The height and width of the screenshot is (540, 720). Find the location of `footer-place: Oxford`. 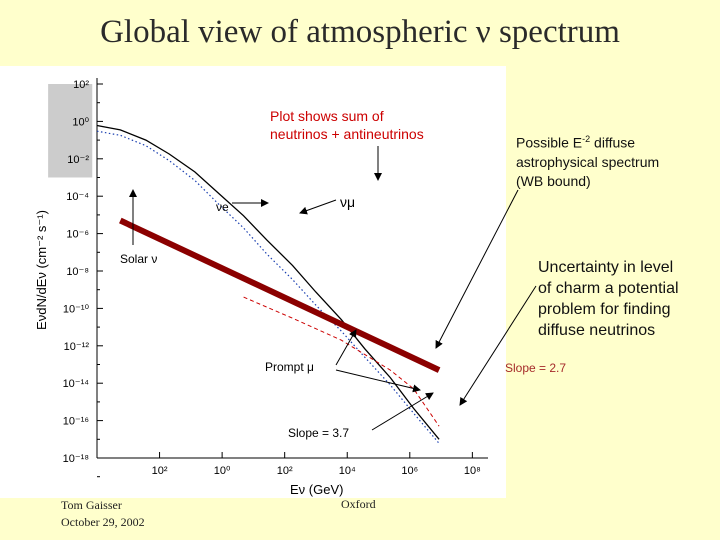

footer-place: Oxford is located at coordinates (358, 504).